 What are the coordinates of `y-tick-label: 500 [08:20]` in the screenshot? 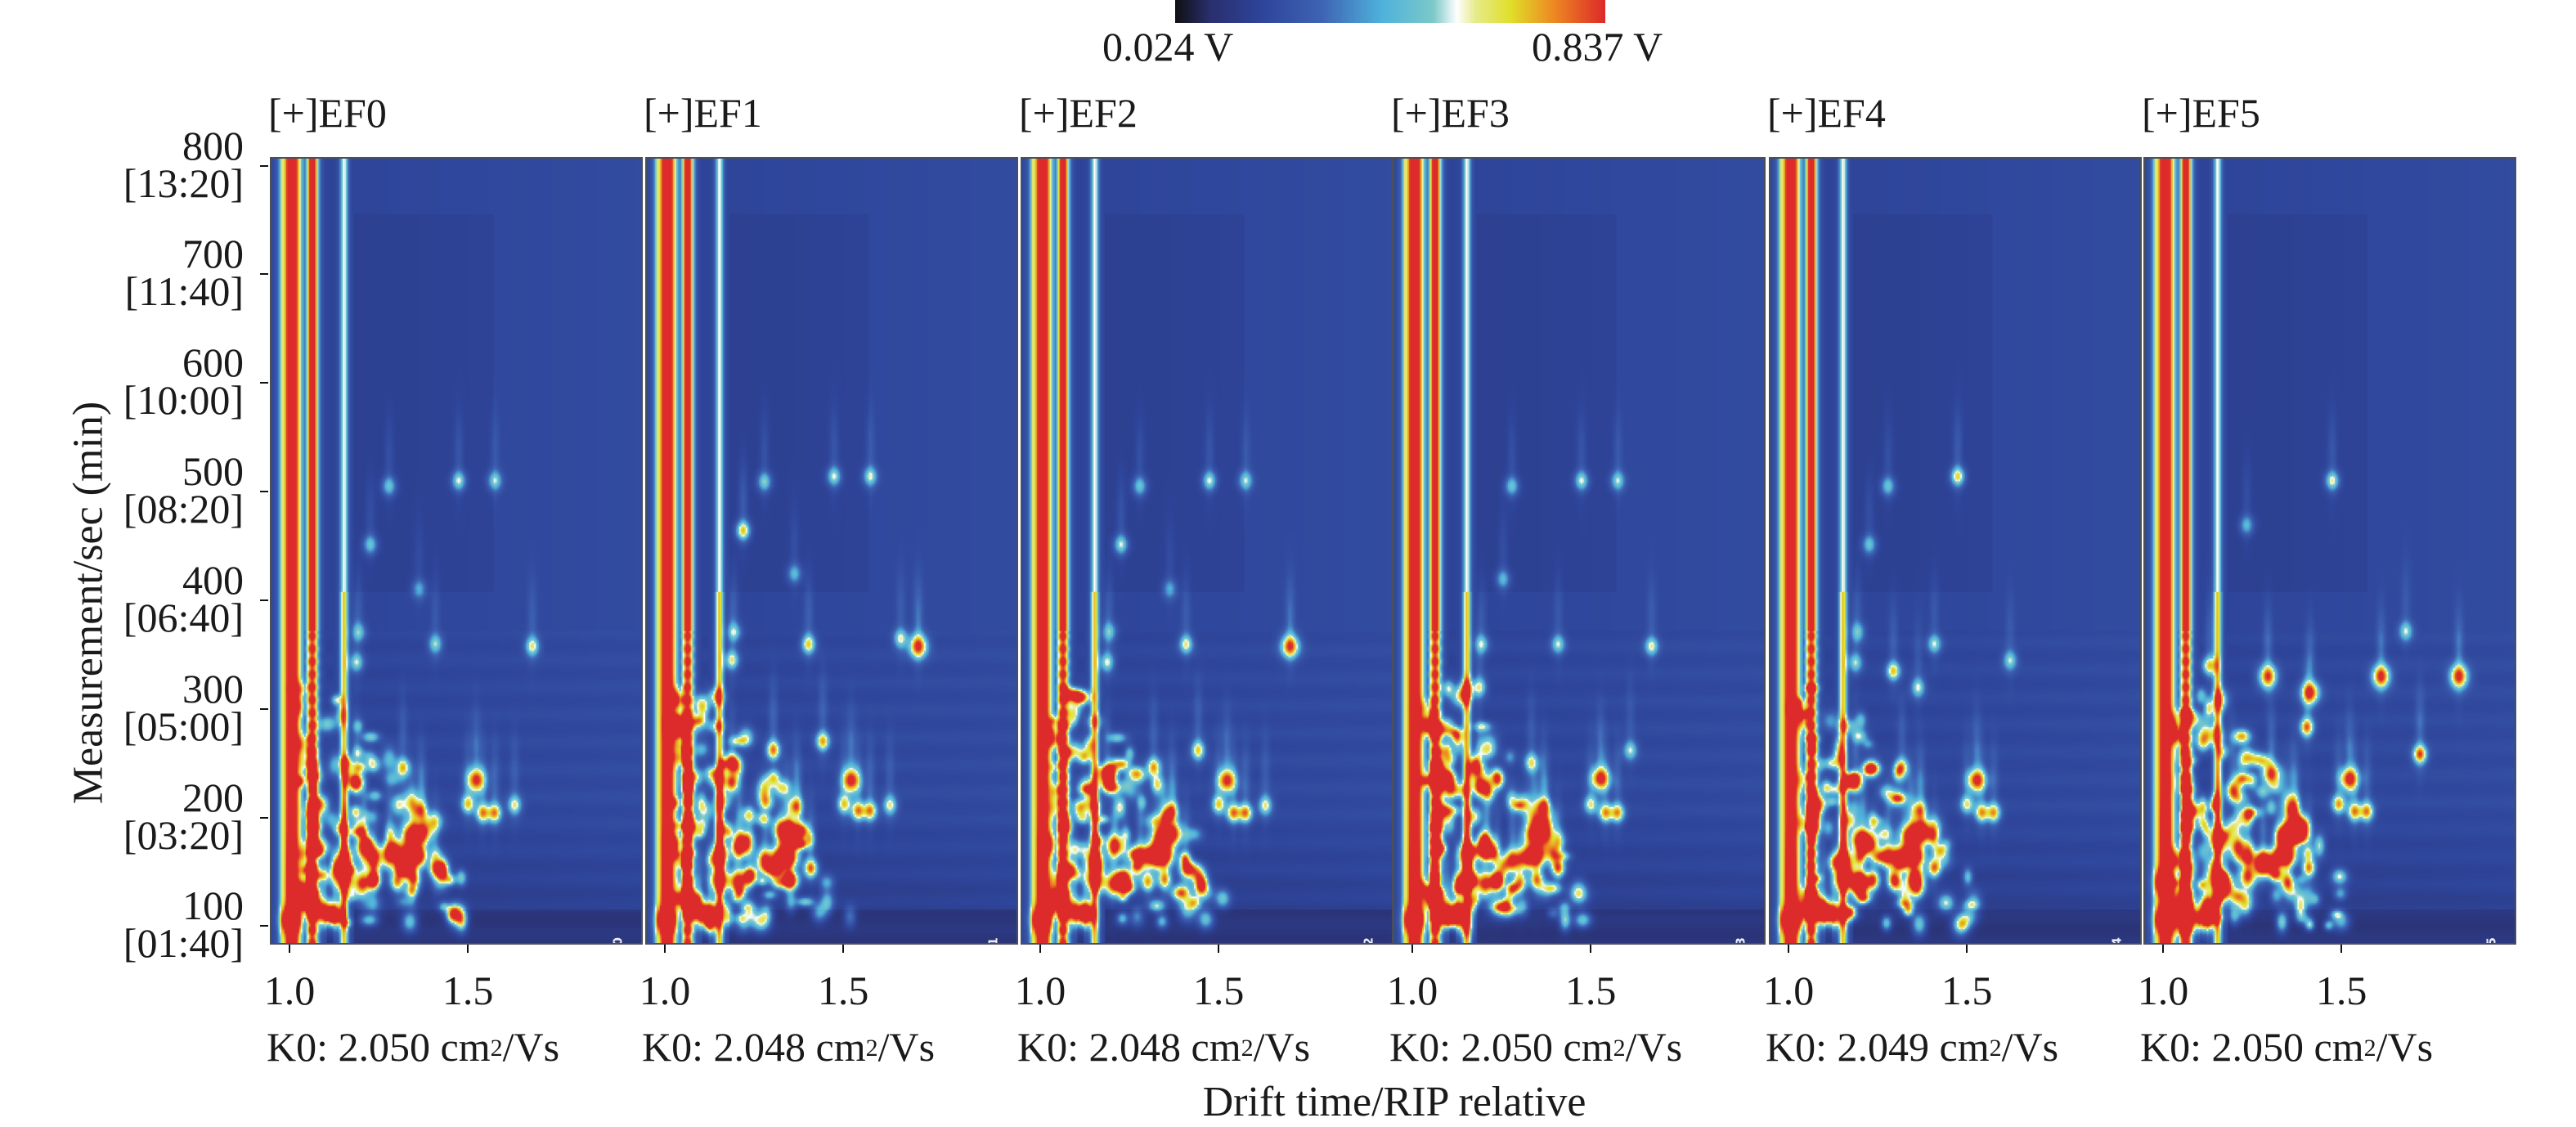 It's located at (184, 490).